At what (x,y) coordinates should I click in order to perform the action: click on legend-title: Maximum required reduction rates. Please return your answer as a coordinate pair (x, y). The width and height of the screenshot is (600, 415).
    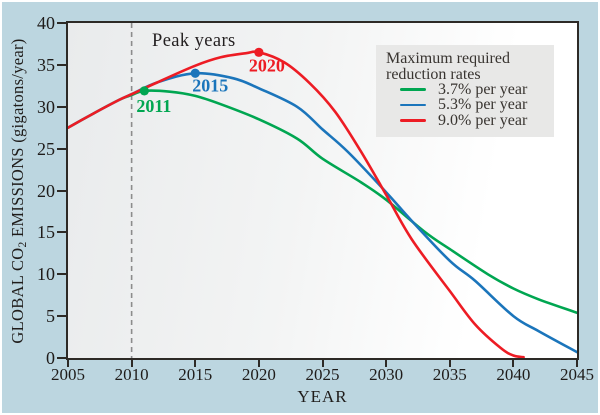
    Looking at the image, I should click on (466, 66).